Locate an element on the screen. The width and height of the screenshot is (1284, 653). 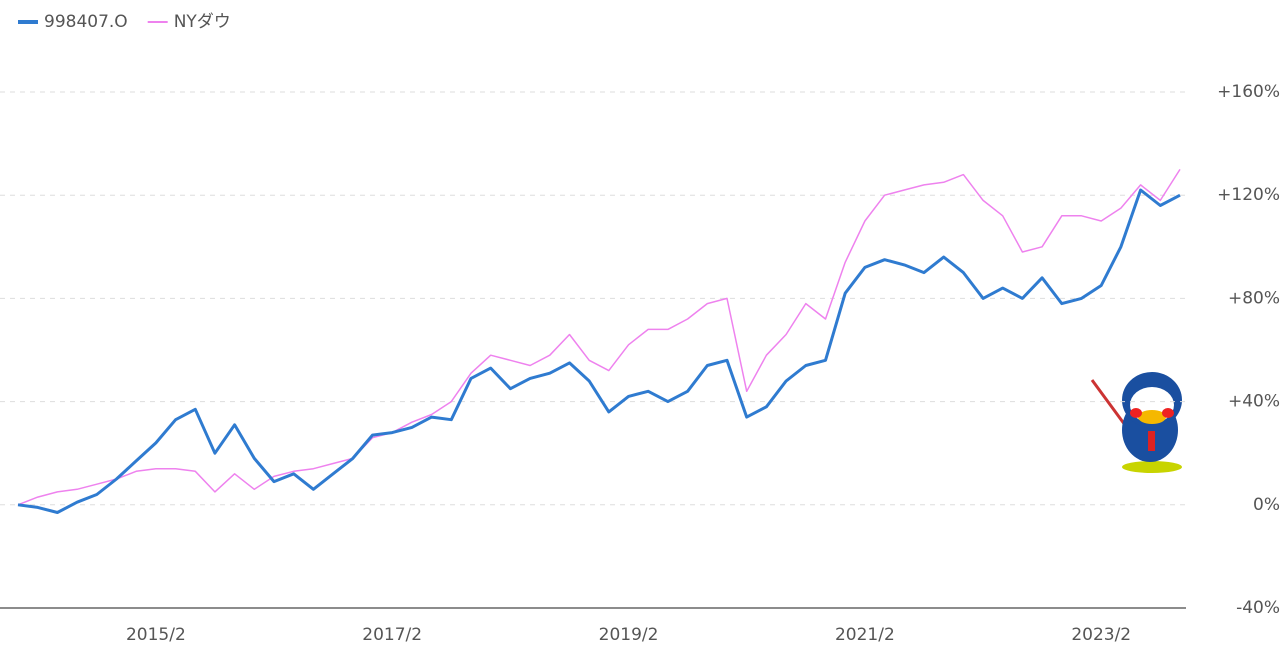
x-tick-label: 2019/2 is located at coordinates (629, 635).